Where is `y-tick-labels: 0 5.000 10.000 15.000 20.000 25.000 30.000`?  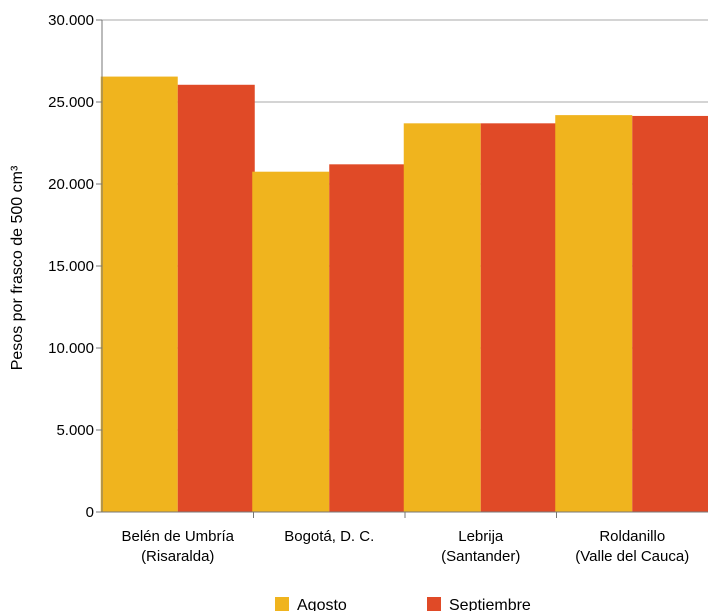 y-tick-labels: 0 5.000 10.000 15.000 20.000 25.000 30.000 is located at coordinates (71, 266).